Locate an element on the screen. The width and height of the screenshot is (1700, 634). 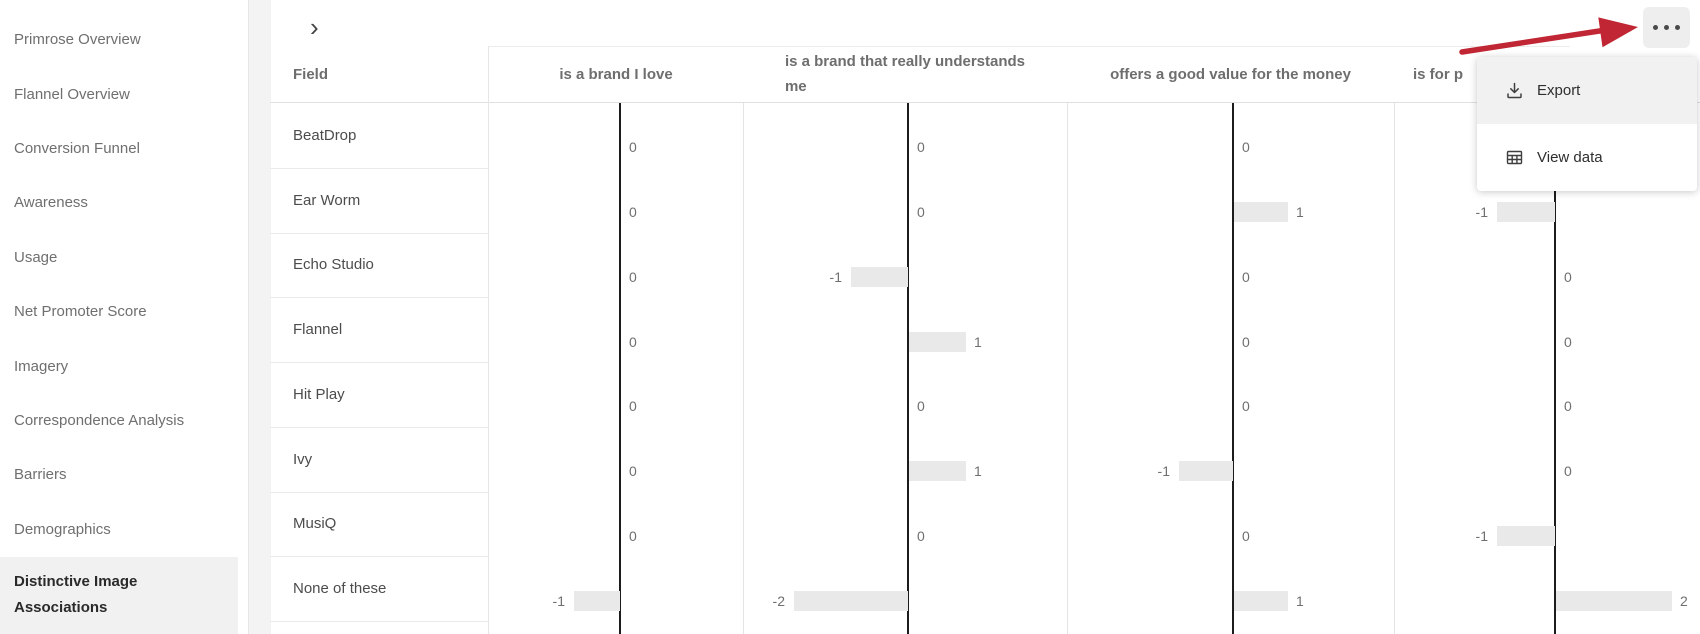
column-header-brand-love: is a brand I love is located at coordinates (616, 74).